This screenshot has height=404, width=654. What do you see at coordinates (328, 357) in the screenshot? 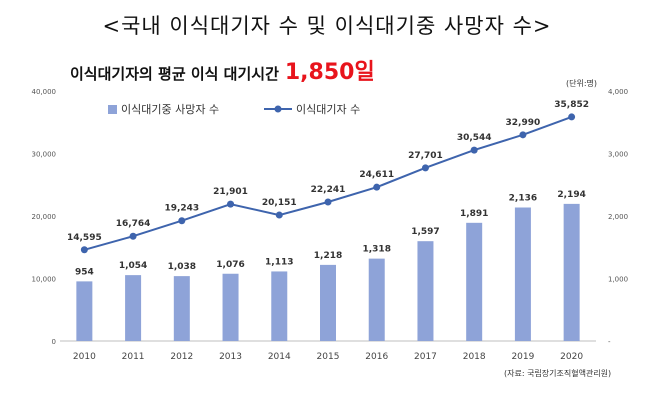
I see `x-tick-label: 2015` at bounding box center [328, 357].